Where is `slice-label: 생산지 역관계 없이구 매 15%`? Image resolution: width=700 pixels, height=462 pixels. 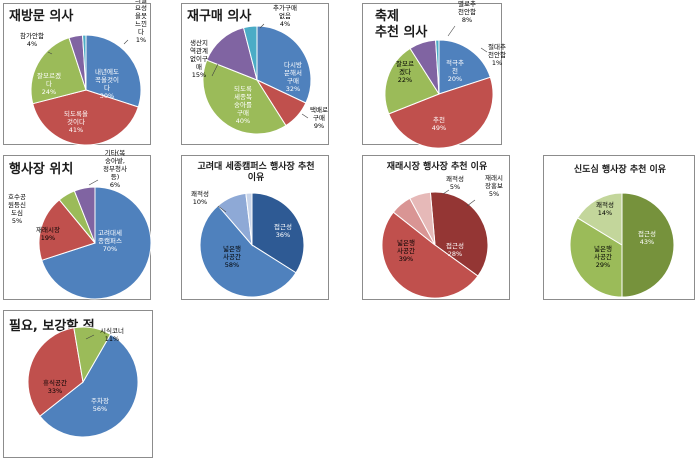
slice-label: 생산지 역관계 없이구 매 15% is located at coordinates (199, 58).